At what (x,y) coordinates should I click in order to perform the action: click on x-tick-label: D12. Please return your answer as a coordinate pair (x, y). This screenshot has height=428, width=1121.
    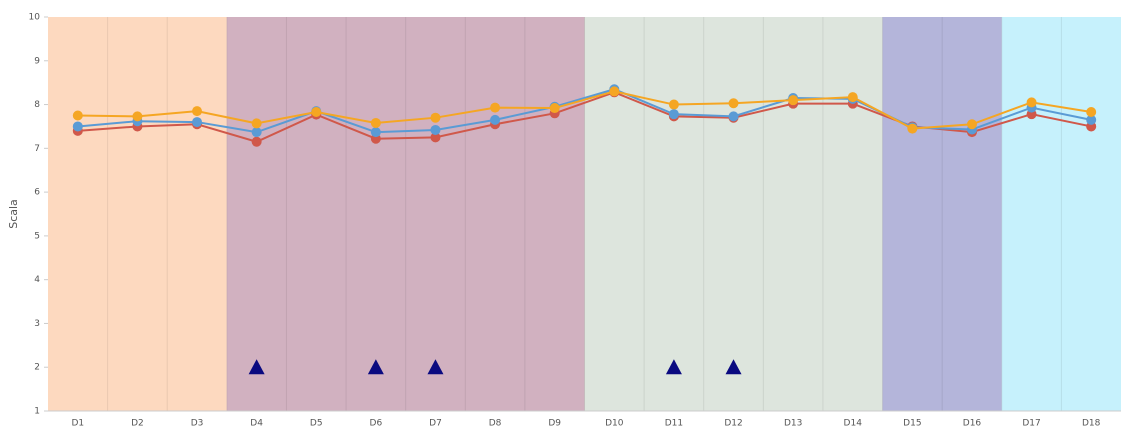
    Looking at the image, I should click on (733, 423).